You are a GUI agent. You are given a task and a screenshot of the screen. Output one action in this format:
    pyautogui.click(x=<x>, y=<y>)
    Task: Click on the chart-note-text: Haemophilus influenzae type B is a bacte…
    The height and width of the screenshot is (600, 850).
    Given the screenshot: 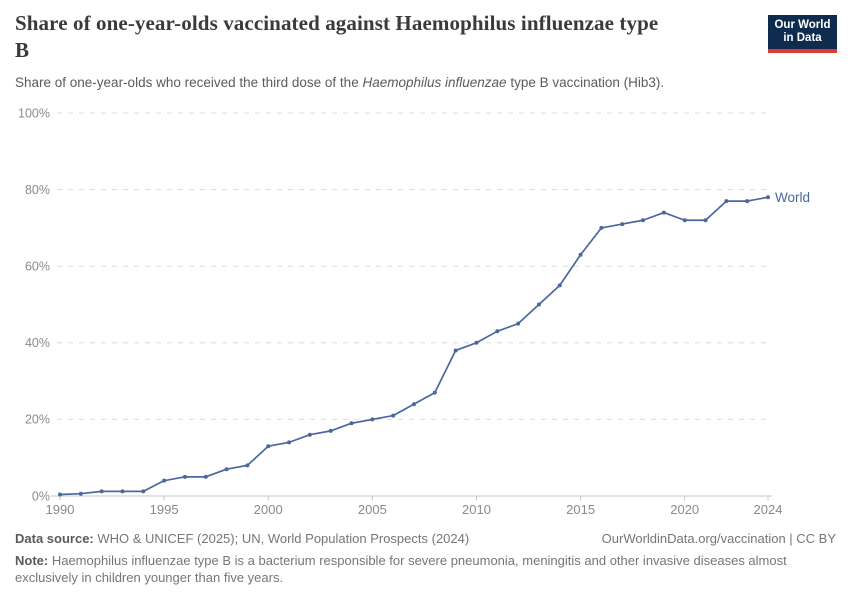 What is the action you would take?
    pyautogui.click(x=401, y=569)
    